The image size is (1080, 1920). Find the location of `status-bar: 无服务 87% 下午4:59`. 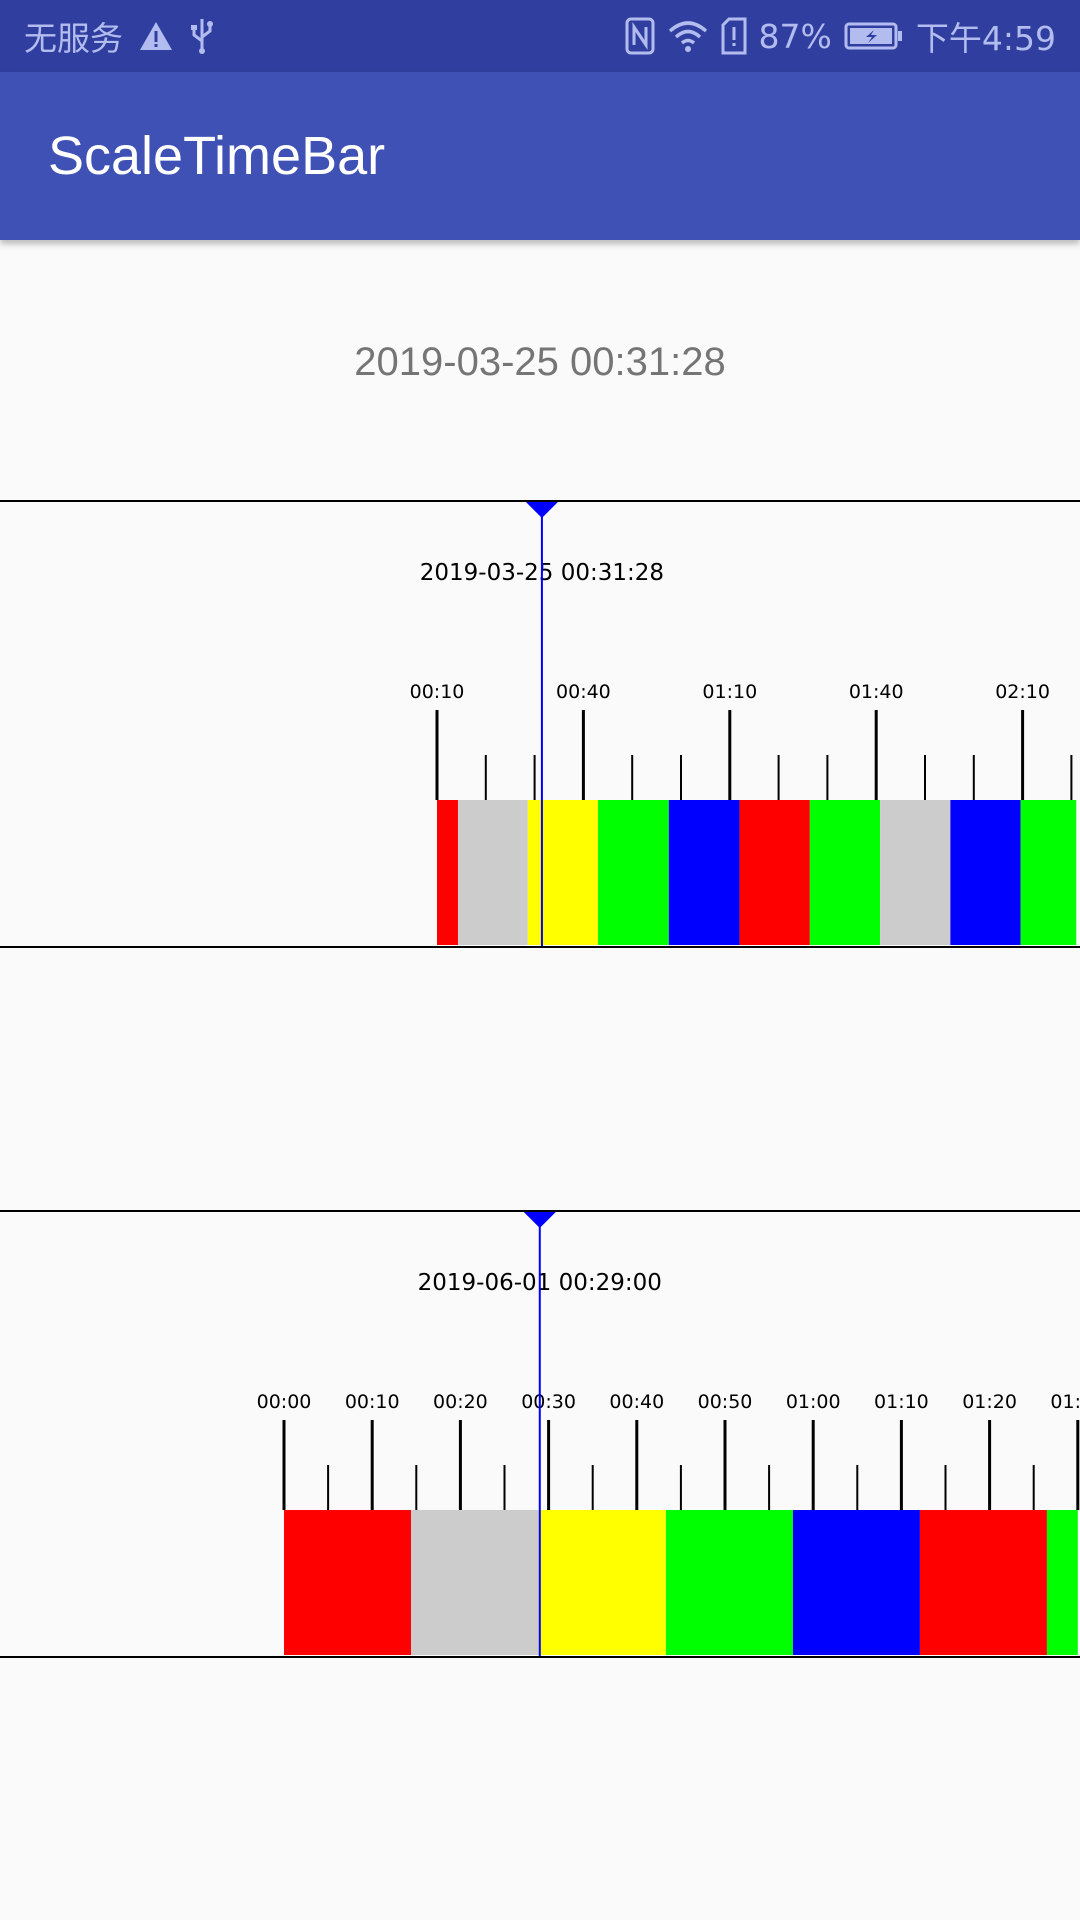

status-bar: 无服务 87% 下午4:59 is located at coordinates (540, 36).